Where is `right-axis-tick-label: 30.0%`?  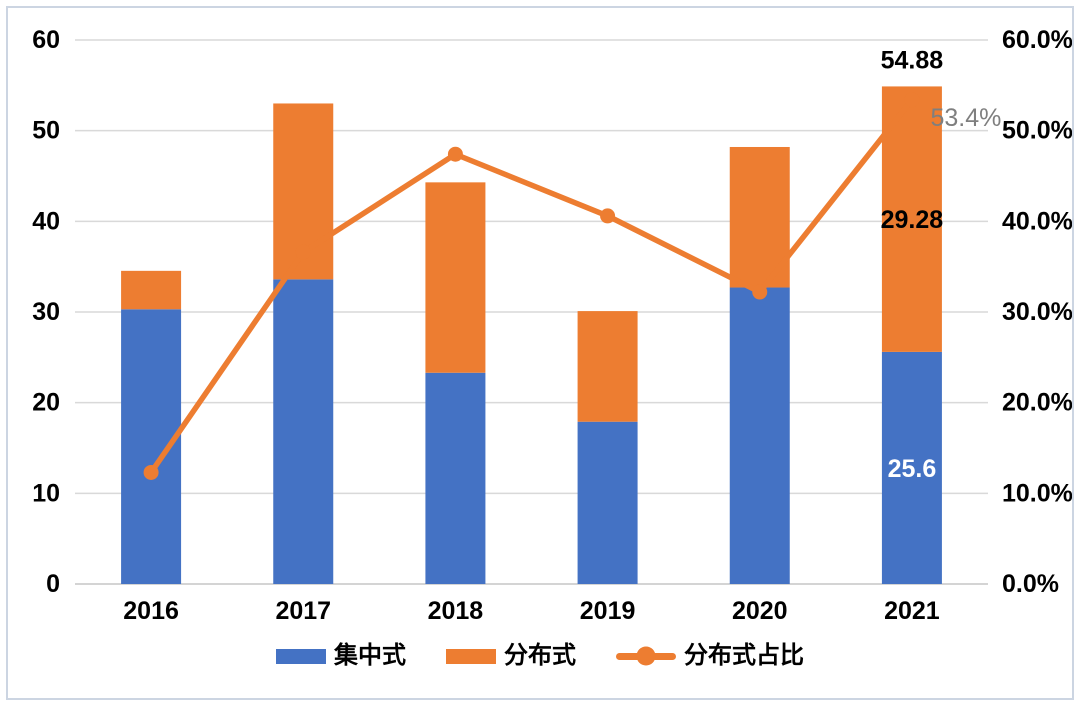 right-axis-tick-label: 30.0% is located at coordinates (1037, 312).